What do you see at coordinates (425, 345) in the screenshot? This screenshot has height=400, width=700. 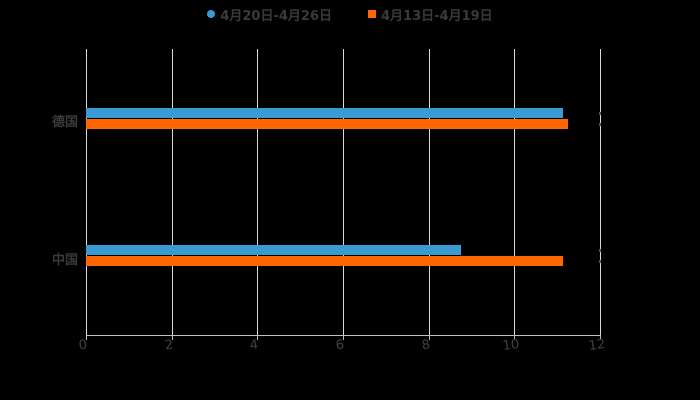 I see `x-tick-label: 8` at bounding box center [425, 345].